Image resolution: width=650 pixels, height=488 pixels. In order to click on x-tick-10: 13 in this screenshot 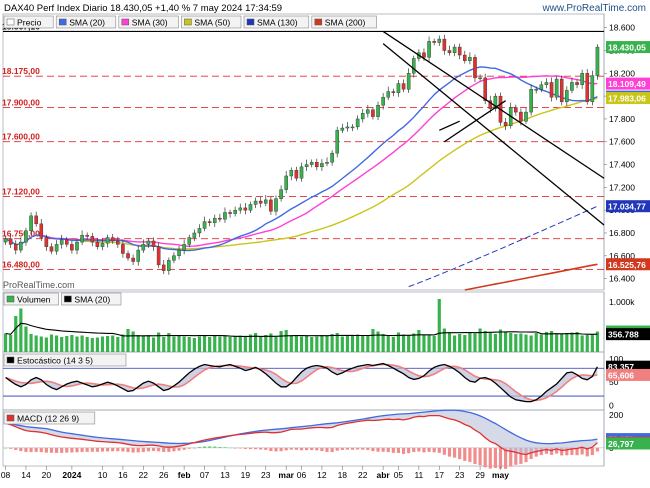, I will do `click(225, 475)`.